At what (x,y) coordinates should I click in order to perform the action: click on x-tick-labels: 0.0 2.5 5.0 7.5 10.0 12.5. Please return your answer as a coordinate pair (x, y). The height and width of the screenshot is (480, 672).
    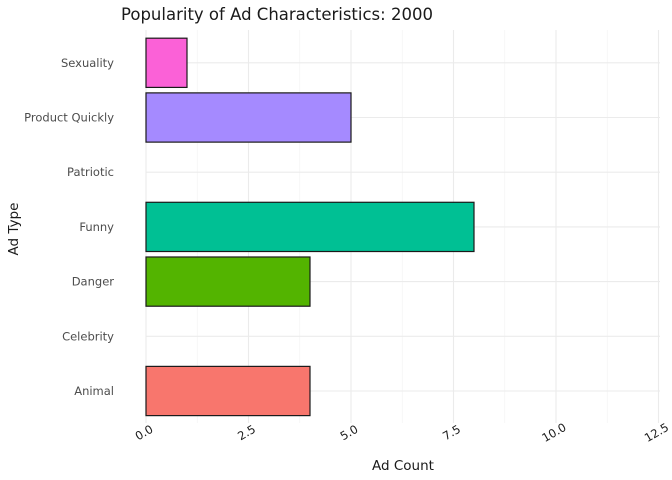
    Looking at the image, I should click on (401, 432).